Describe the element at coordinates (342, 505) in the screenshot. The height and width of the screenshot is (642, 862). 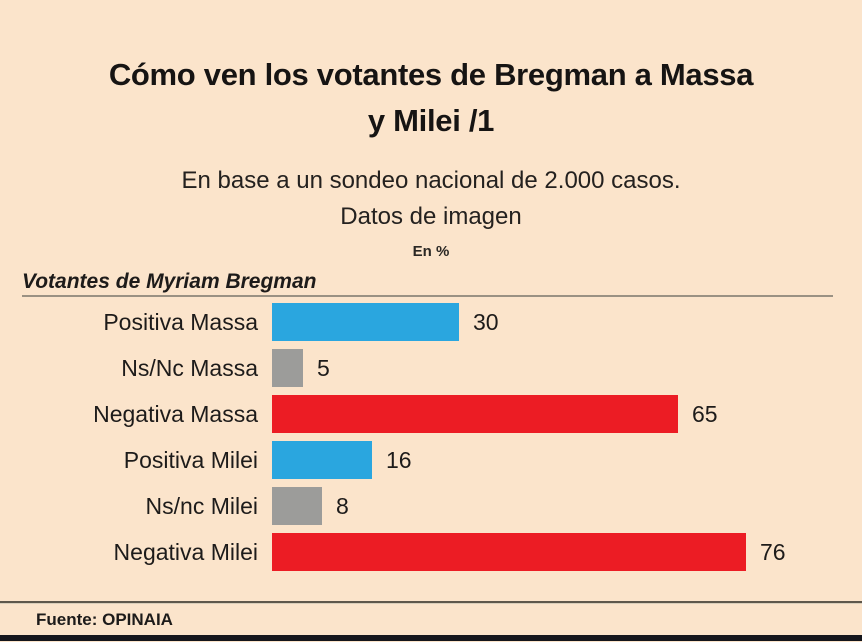
I see `bar-value: 8` at that location.